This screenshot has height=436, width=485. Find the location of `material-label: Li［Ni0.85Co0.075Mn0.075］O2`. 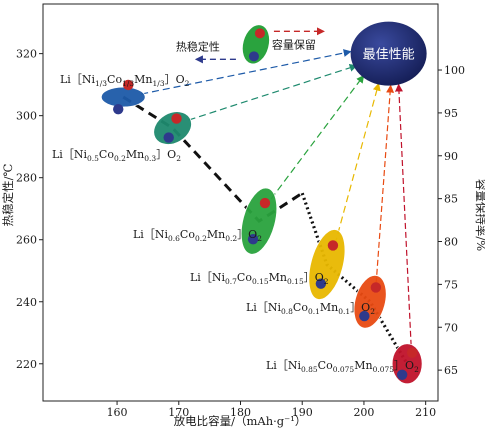

material-label: Li［Ni0.85Co0.075Mn0.075］O2 is located at coordinates (342, 366).